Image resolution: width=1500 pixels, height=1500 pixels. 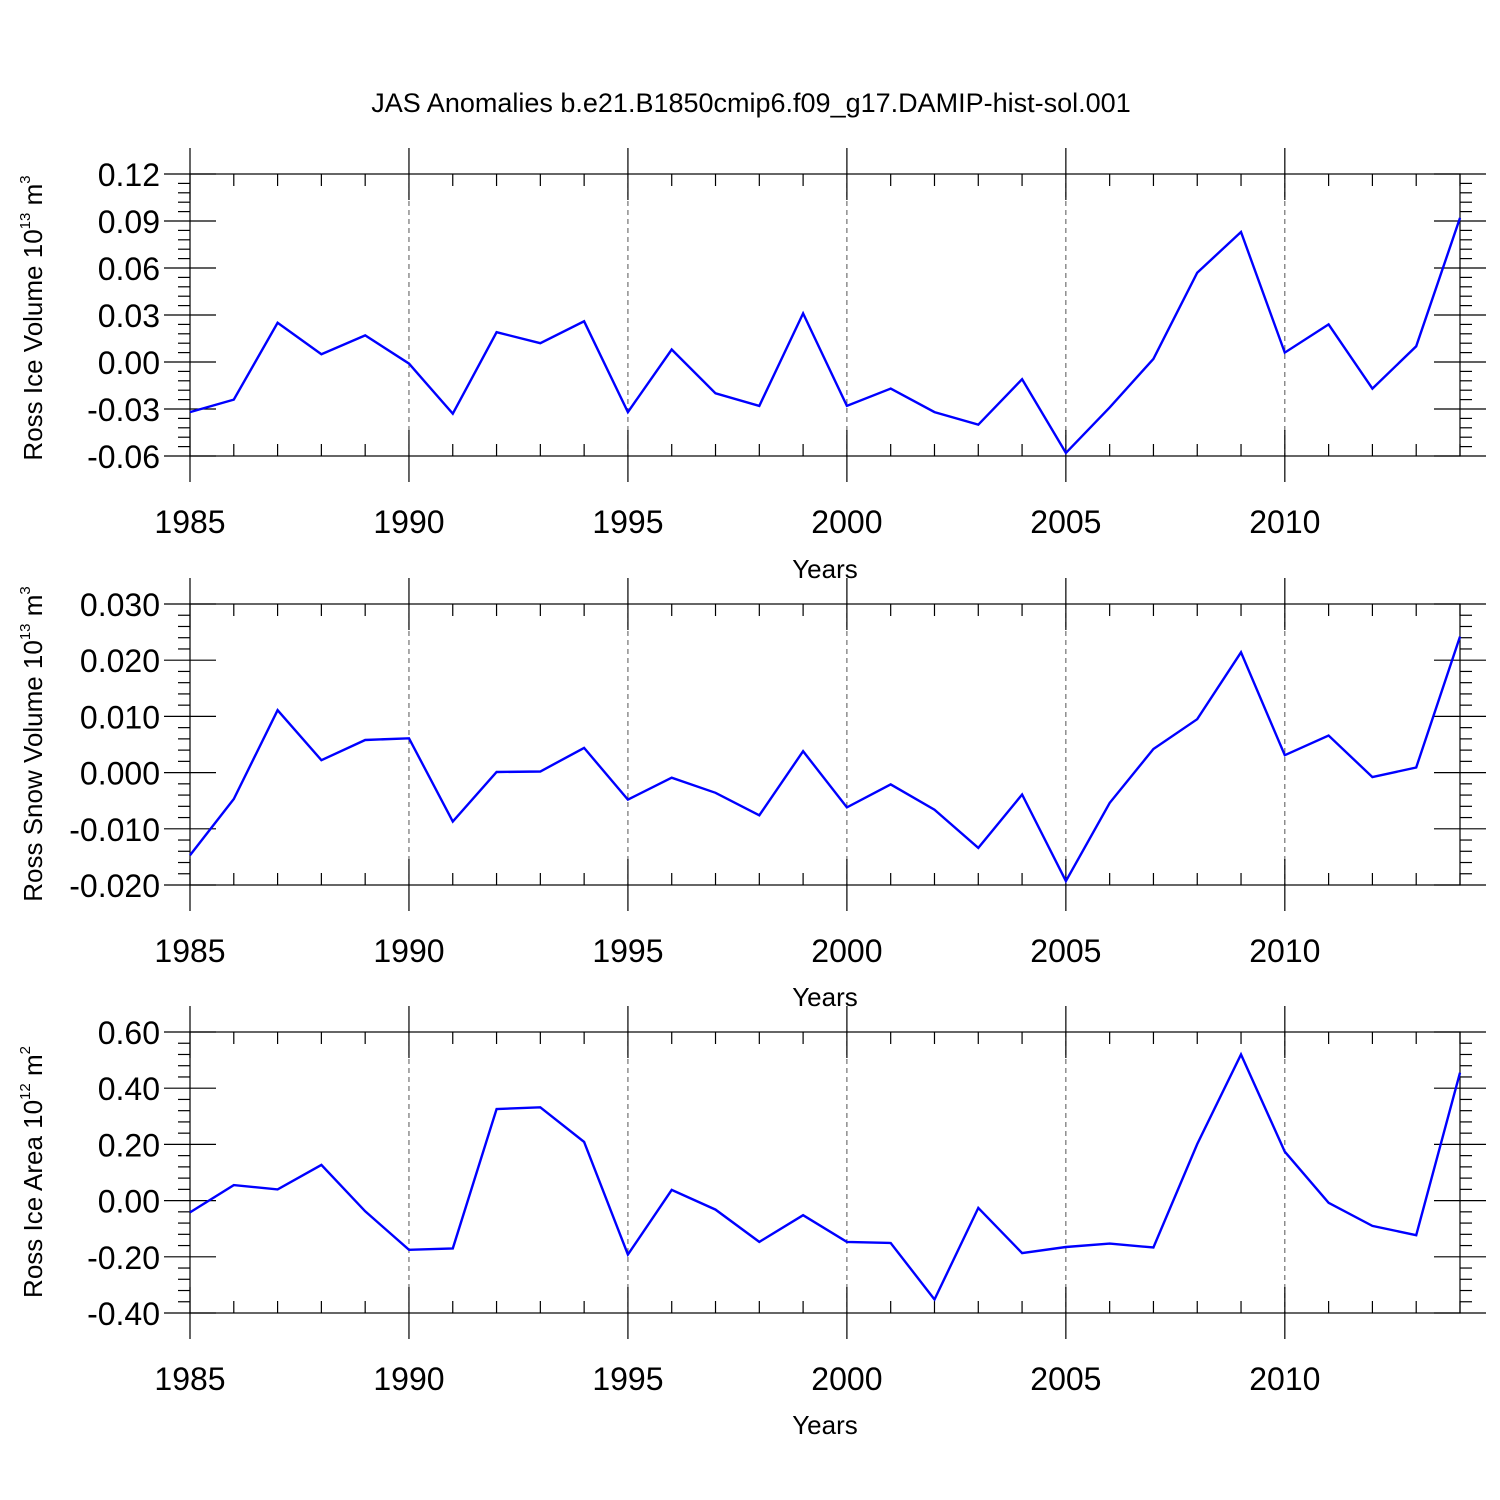 What do you see at coordinates (32, 744) in the screenshot?
I see `y-axis-title: Ross Snow Volume 1013 m3` at bounding box center [32, 744].